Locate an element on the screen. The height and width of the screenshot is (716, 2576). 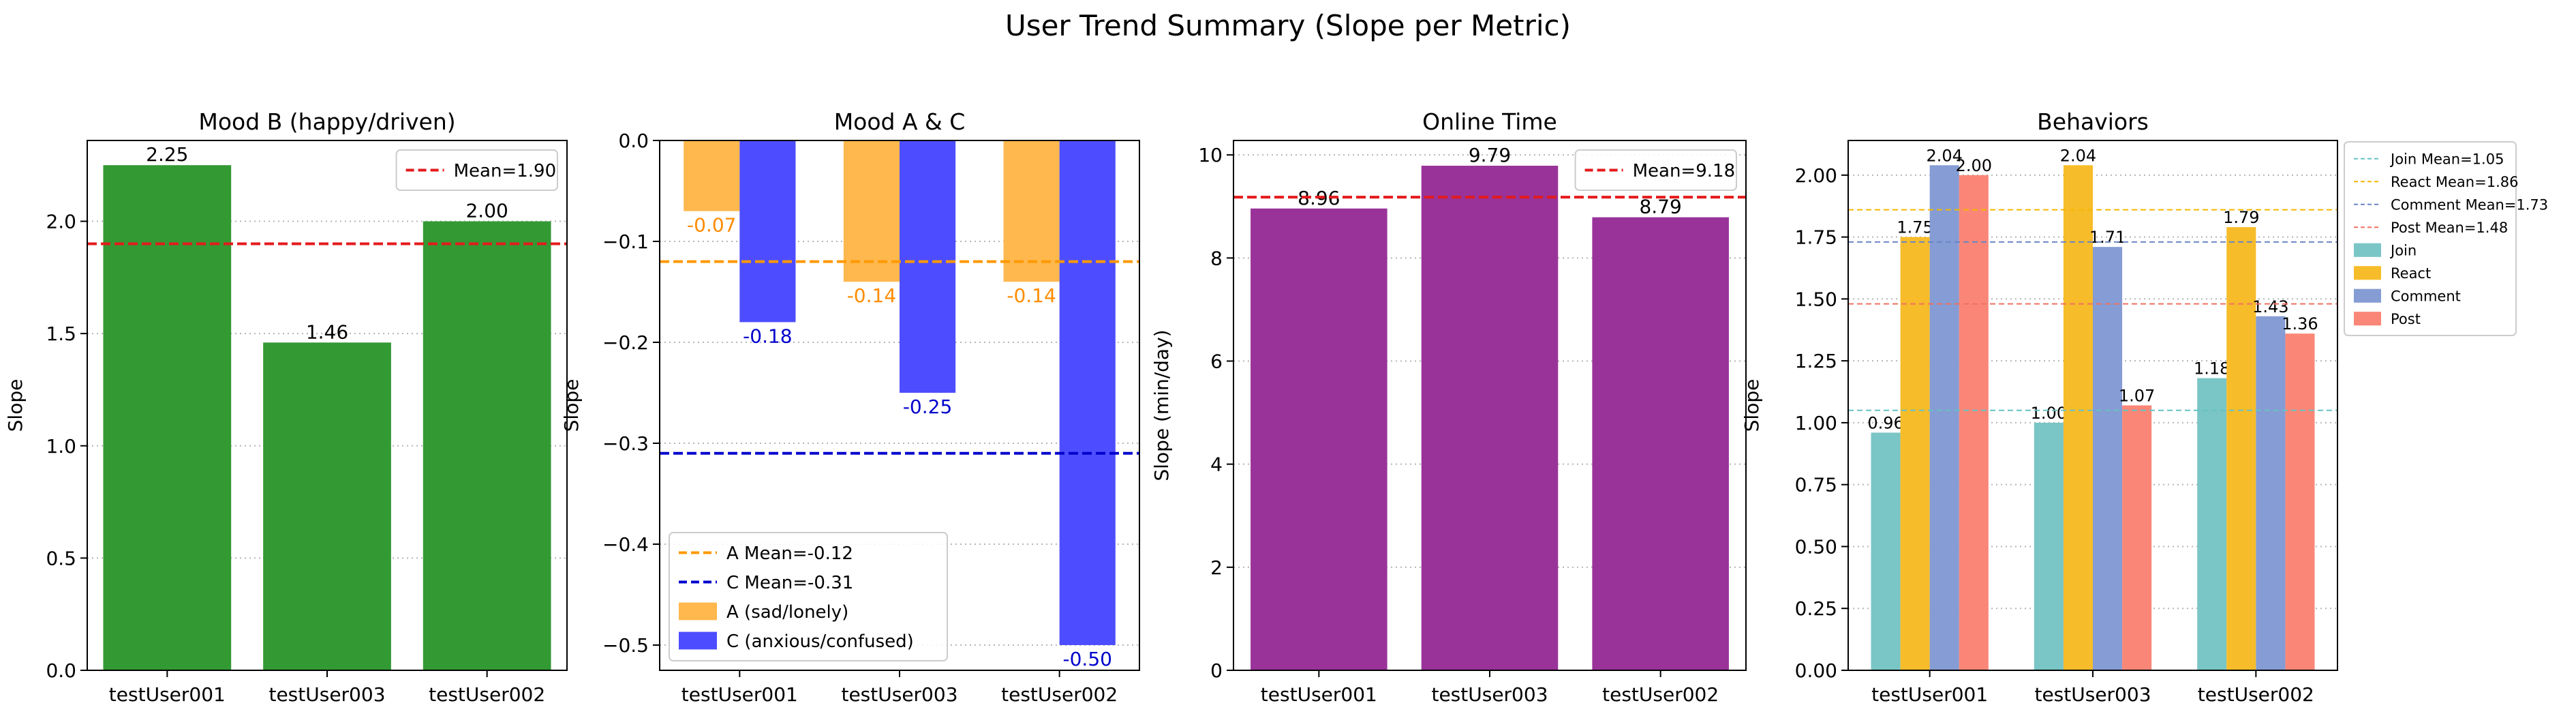
y-tick-label: 4 is located at coordinates (1216, 464).